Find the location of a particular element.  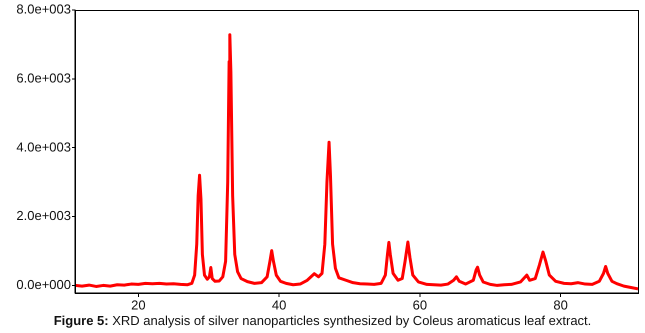

y-tick-label: 8.0e+003 is located at coordinates (43, 9).